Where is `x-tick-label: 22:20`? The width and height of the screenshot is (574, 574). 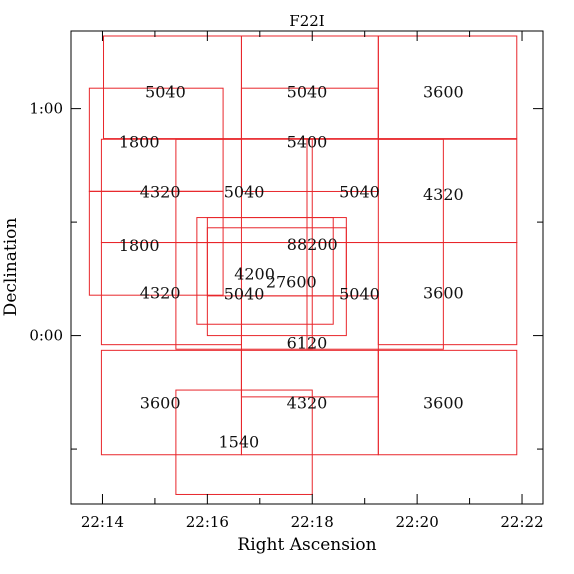 x-tick-label: 22:20 is located at coordinates (417, 522).